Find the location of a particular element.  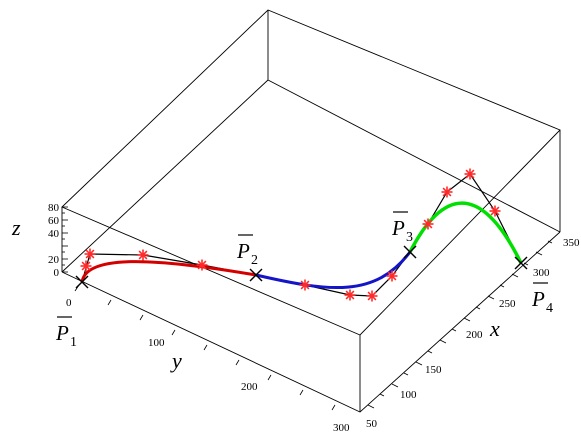

y-tick-label: 200 is located at coordinates (249, 387).